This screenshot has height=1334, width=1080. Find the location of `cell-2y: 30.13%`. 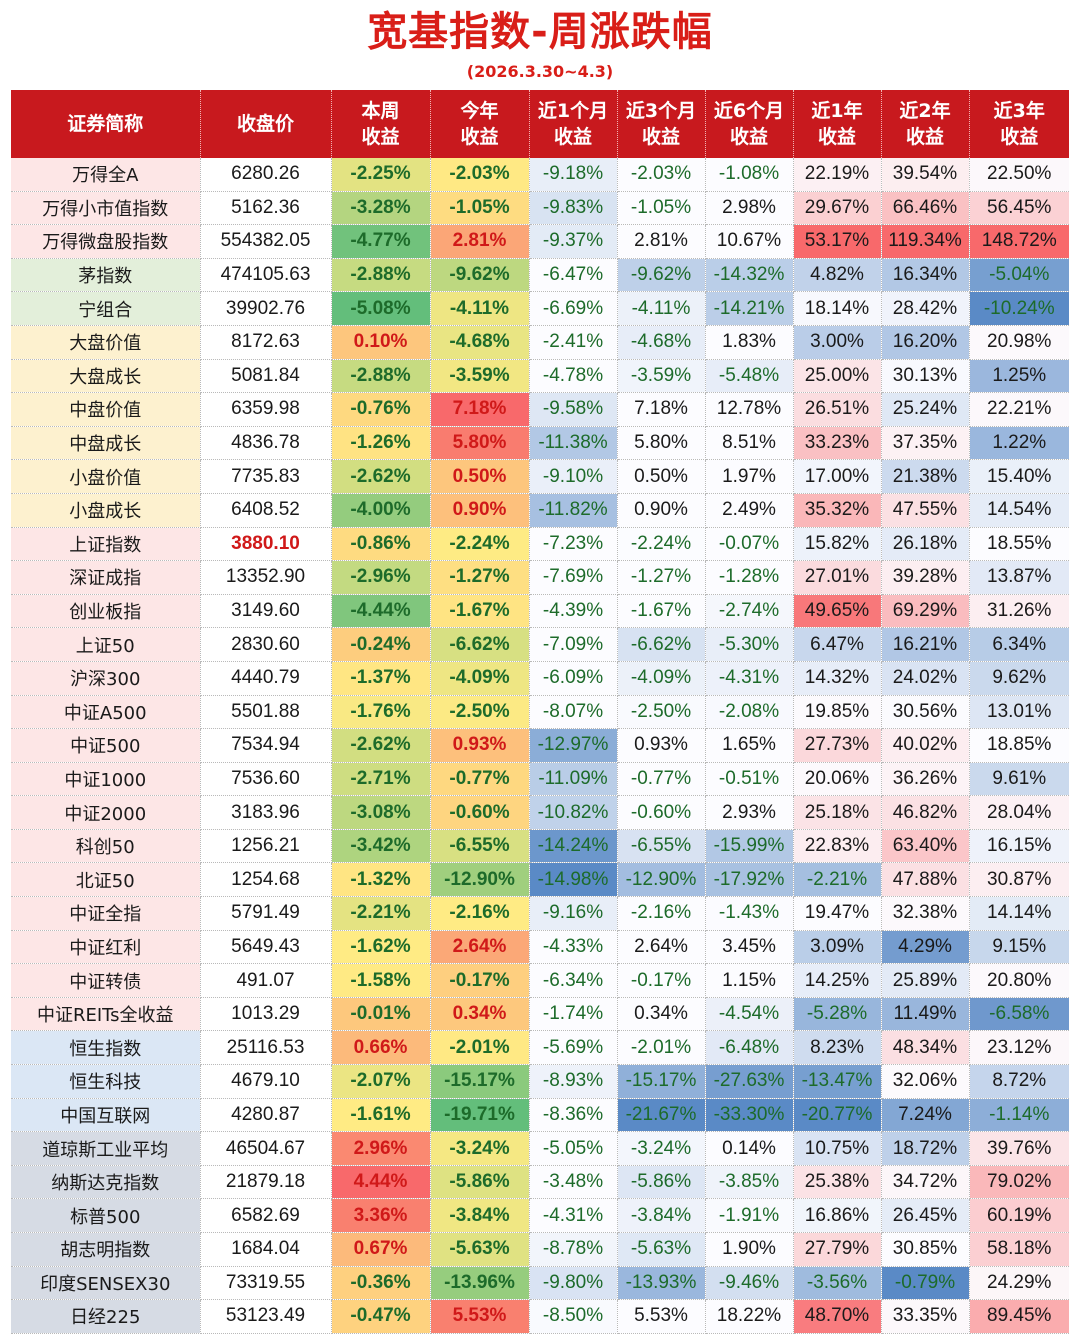

cell-2y: 30.13% is located at coordinates (925, 376).